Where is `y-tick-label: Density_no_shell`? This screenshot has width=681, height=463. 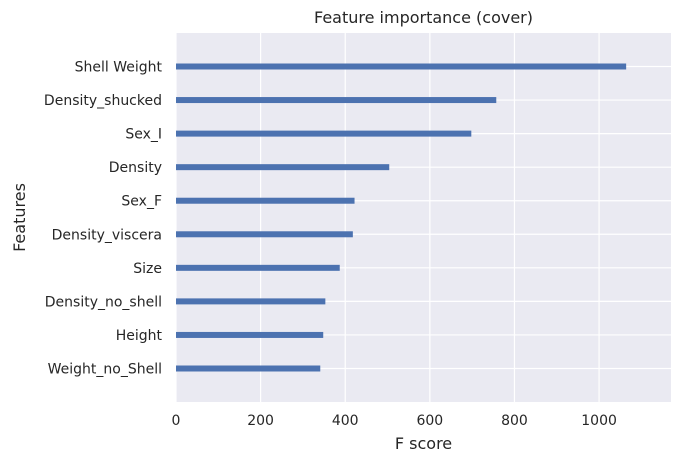
y-tick-label: Density_no_shell is located at coordinates (103, 302).